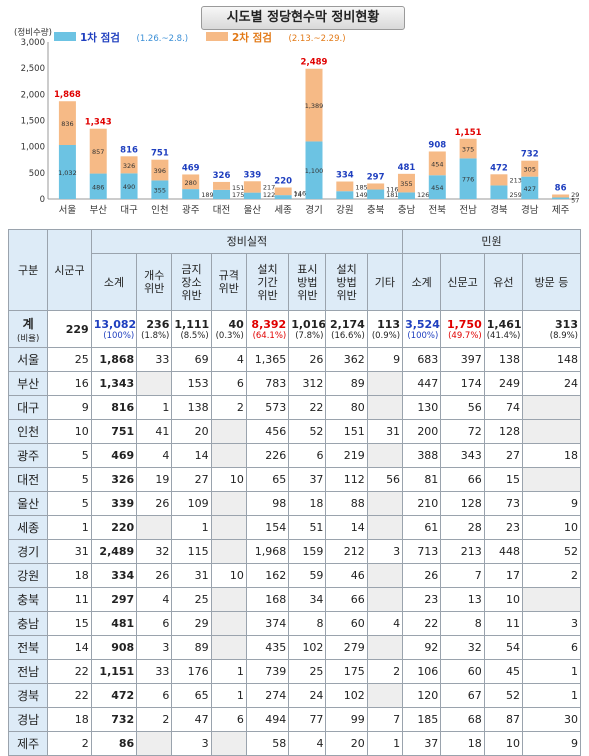 The height and width of the screenshot is (756, 589). Describe the element at coordinates (191, 168) in the screenshot. I see `bar-total-label: 469` at that location.